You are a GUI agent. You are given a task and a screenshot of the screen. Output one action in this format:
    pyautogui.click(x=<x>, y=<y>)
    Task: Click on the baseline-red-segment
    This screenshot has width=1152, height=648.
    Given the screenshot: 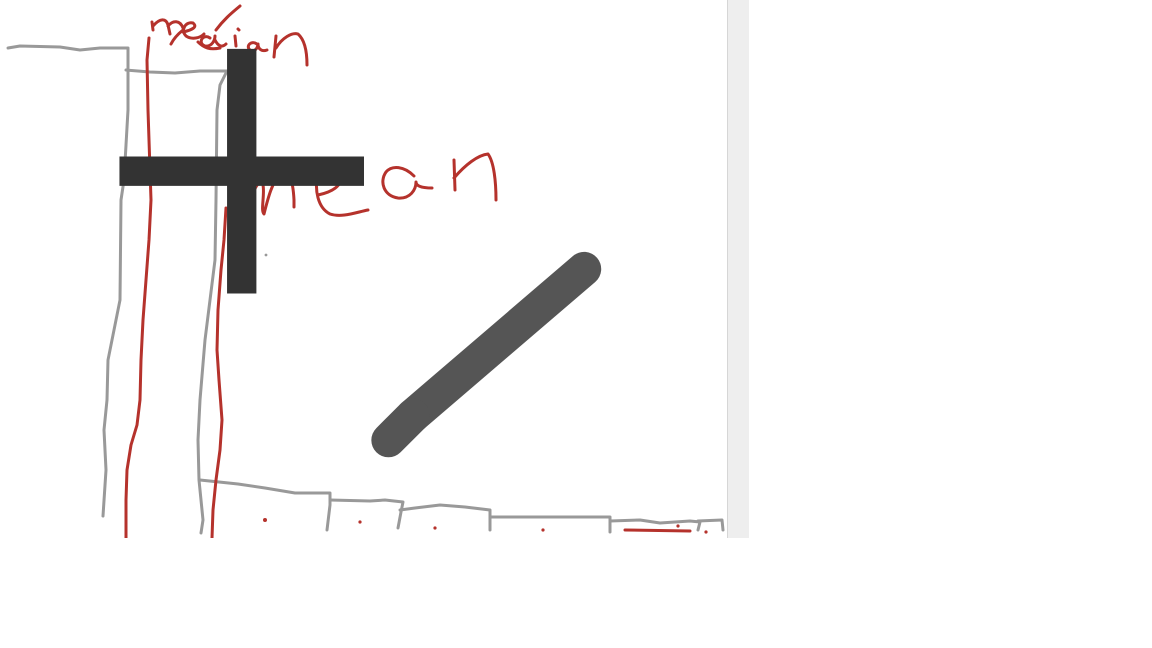 What is the action you would take?
    pyautogui.click(x=657, y=530)
    